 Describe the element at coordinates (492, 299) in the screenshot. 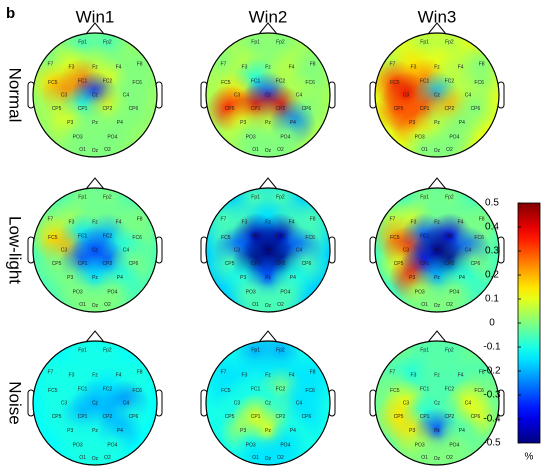

I see `colorbar-tick-label: 0.1` at that location.